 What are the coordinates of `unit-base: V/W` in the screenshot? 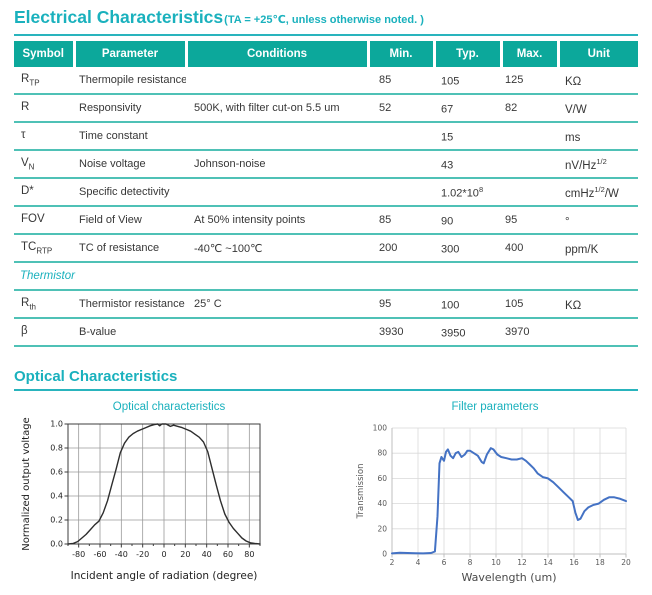 It's located at (576, 109).